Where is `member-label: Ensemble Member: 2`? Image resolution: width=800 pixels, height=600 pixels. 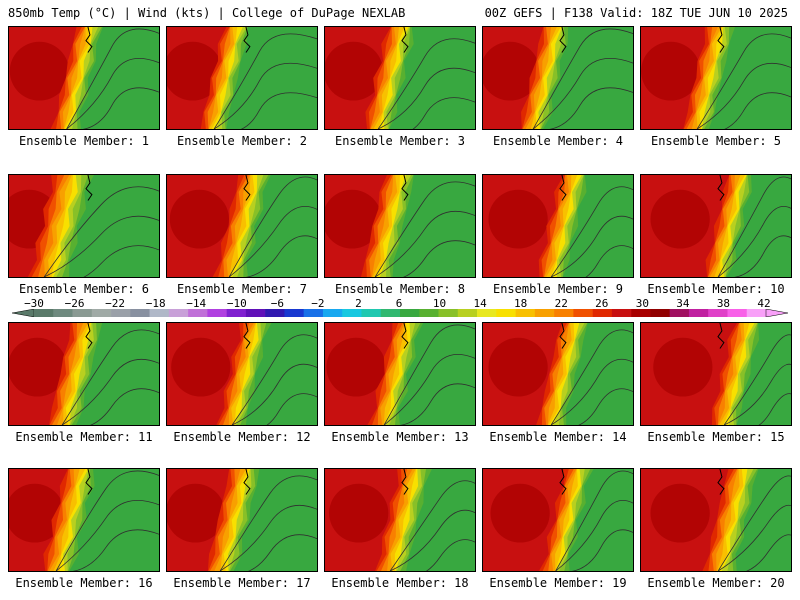 member-label: Ensemble Member: 2 is located at coordinates (242, 141).